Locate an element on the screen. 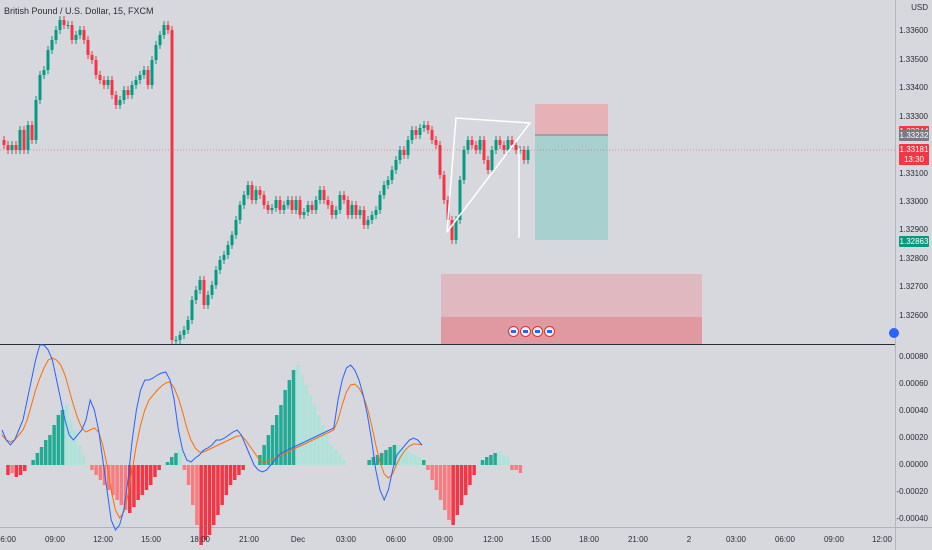 This screenshot has height=550, width=932. macd-tick-label: 0.00080 is located at coordinates (913, 356).